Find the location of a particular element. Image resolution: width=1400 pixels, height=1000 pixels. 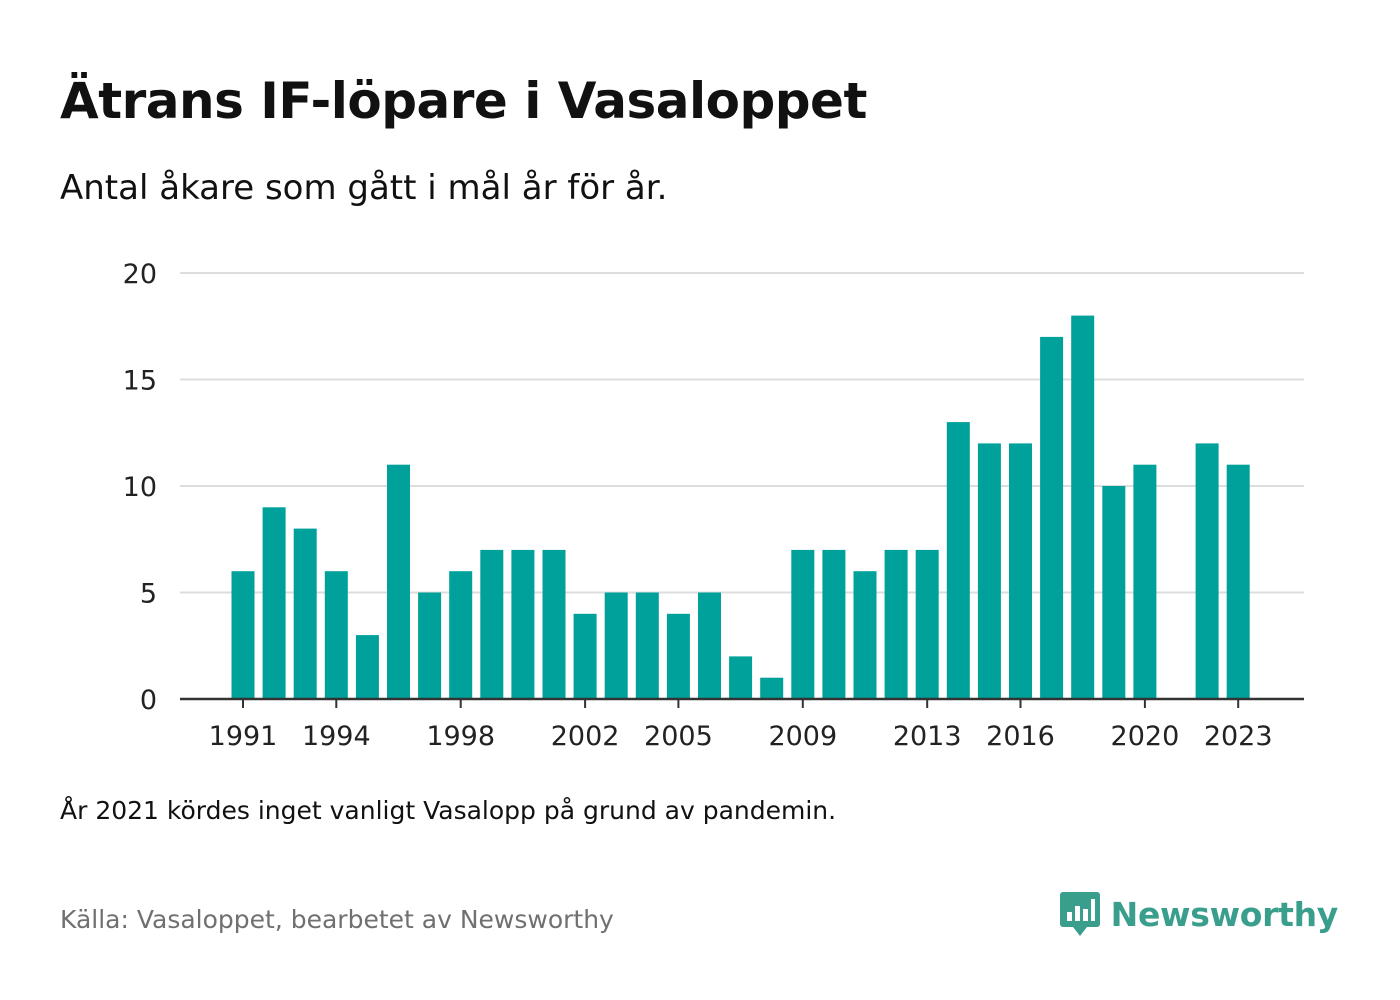

bar-2004 is located at coordinates (647, 645).